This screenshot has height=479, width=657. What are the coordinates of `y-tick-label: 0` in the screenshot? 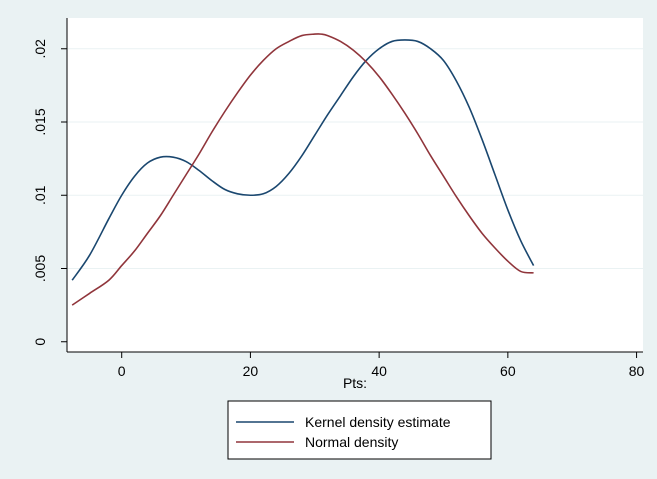 It's located at (40, 342).